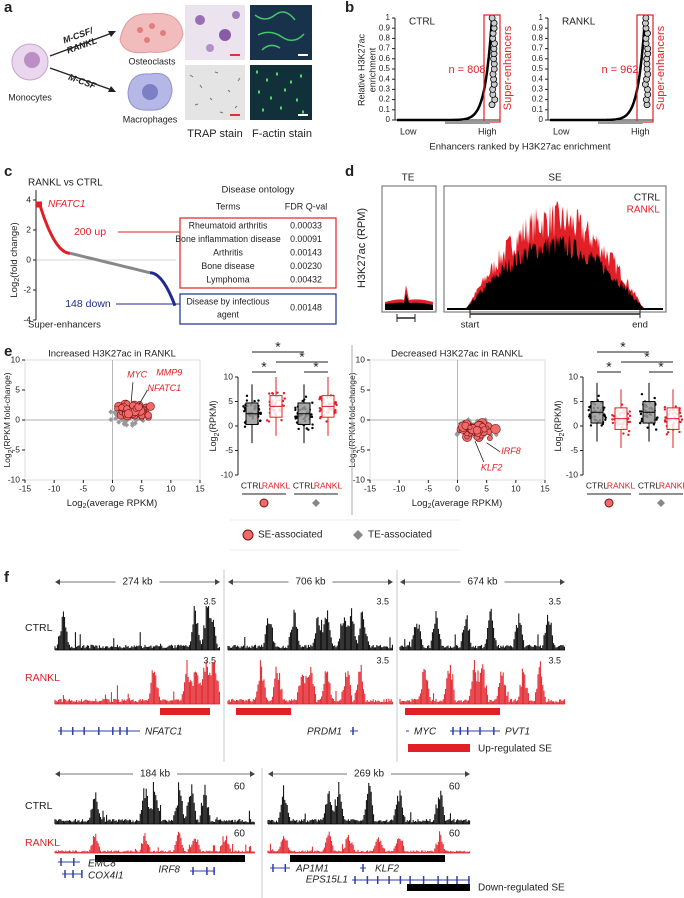 This screenshot has width=684, height=898. I want to click on gene-name: EPS15L1, so click(327, 880).